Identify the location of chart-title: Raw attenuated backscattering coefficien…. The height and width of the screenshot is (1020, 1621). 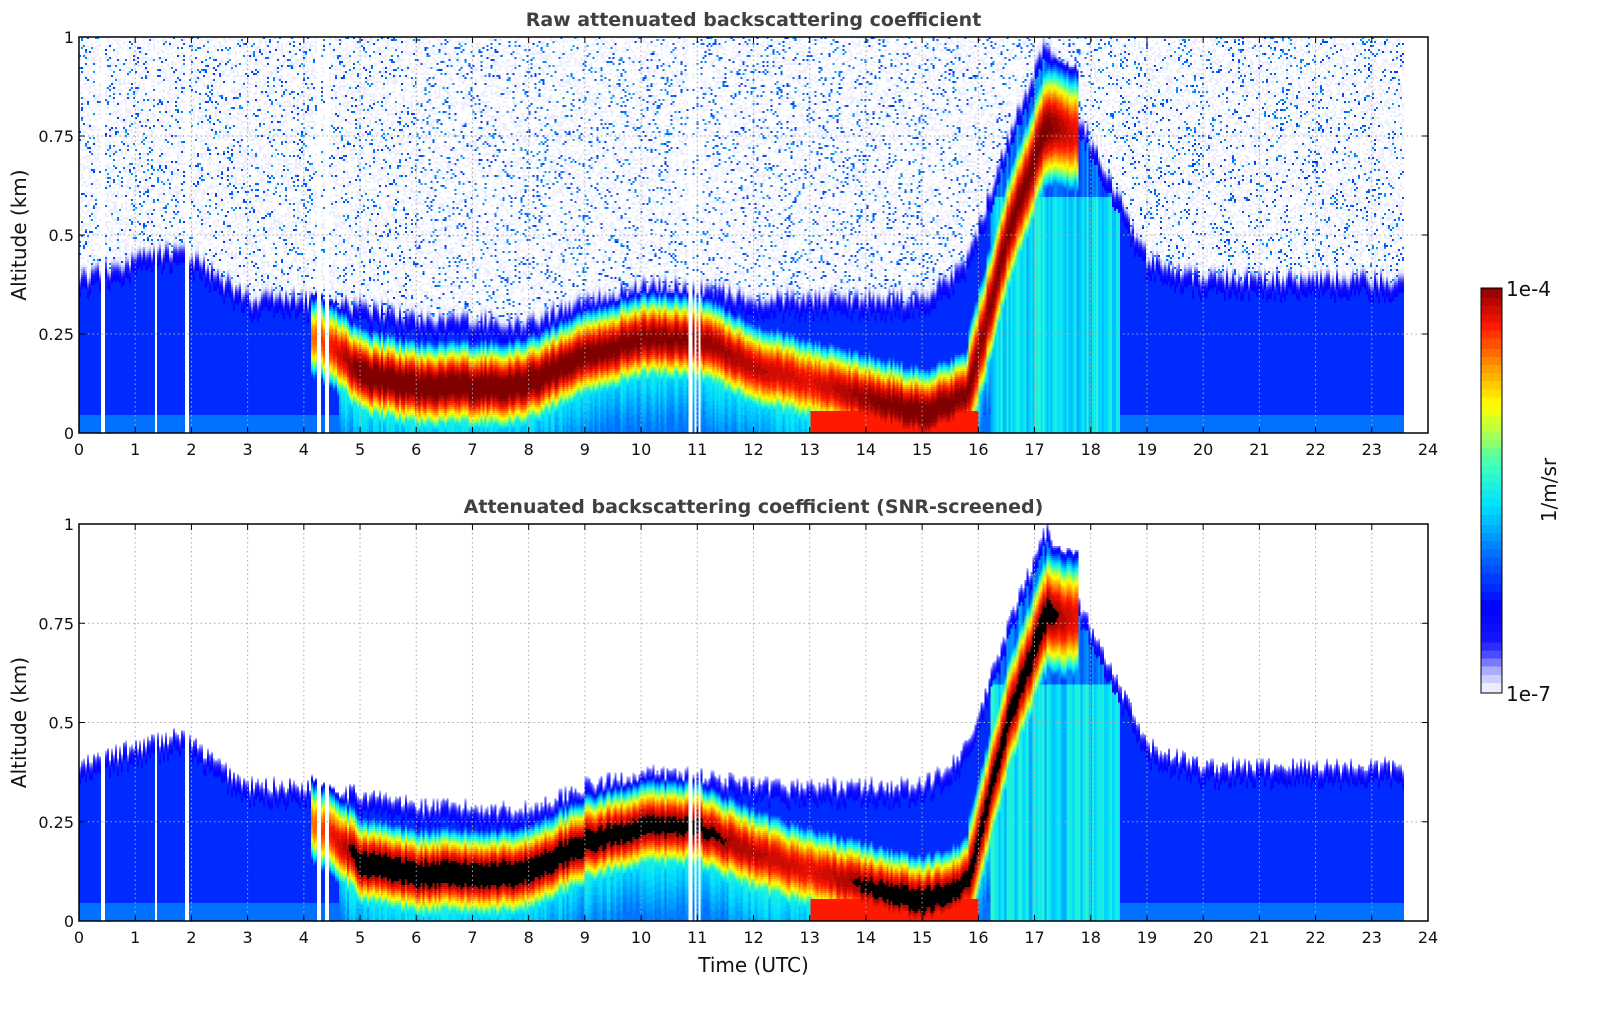
(754, 20).